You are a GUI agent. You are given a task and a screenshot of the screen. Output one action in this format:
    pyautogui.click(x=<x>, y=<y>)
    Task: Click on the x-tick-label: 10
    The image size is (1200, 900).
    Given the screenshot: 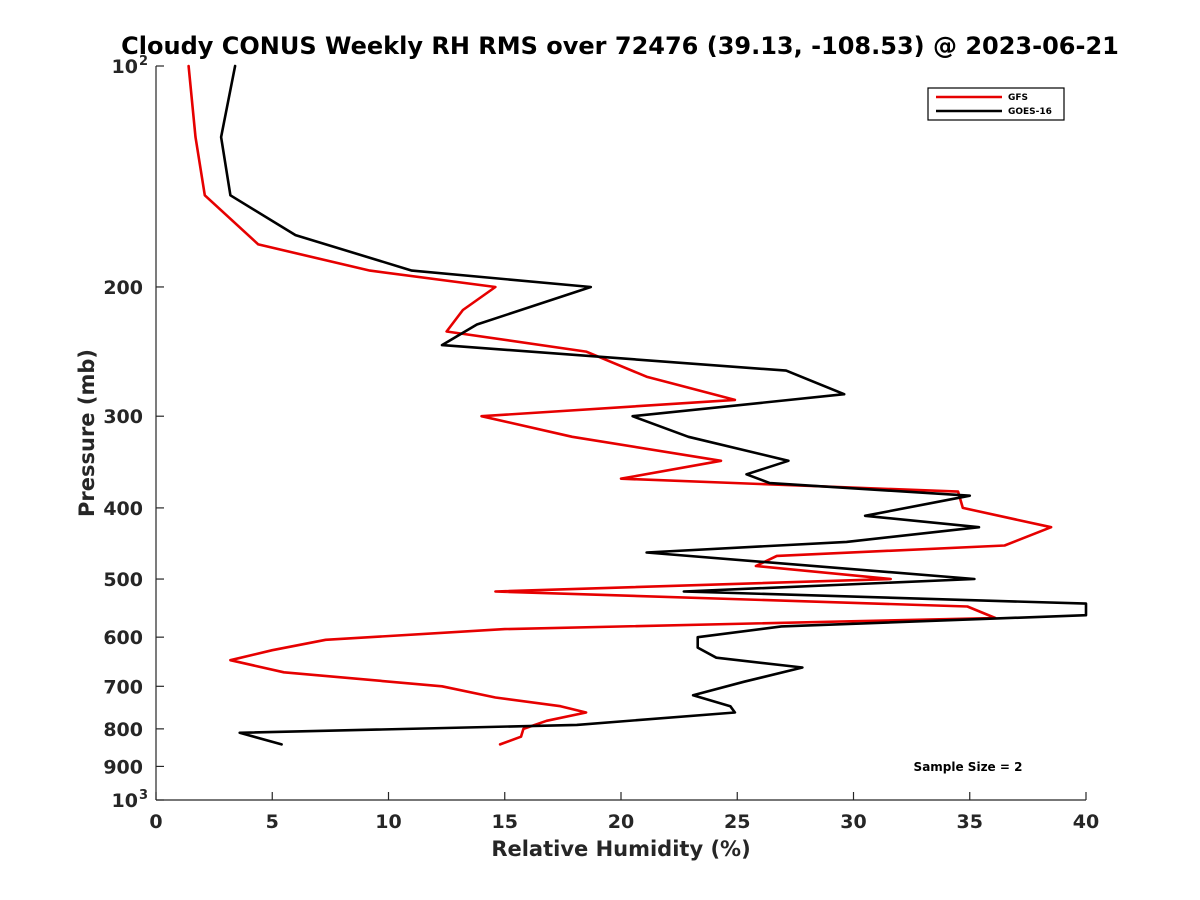 What is the action you would take?
    pyautogui.click(x=388, y=822)
    